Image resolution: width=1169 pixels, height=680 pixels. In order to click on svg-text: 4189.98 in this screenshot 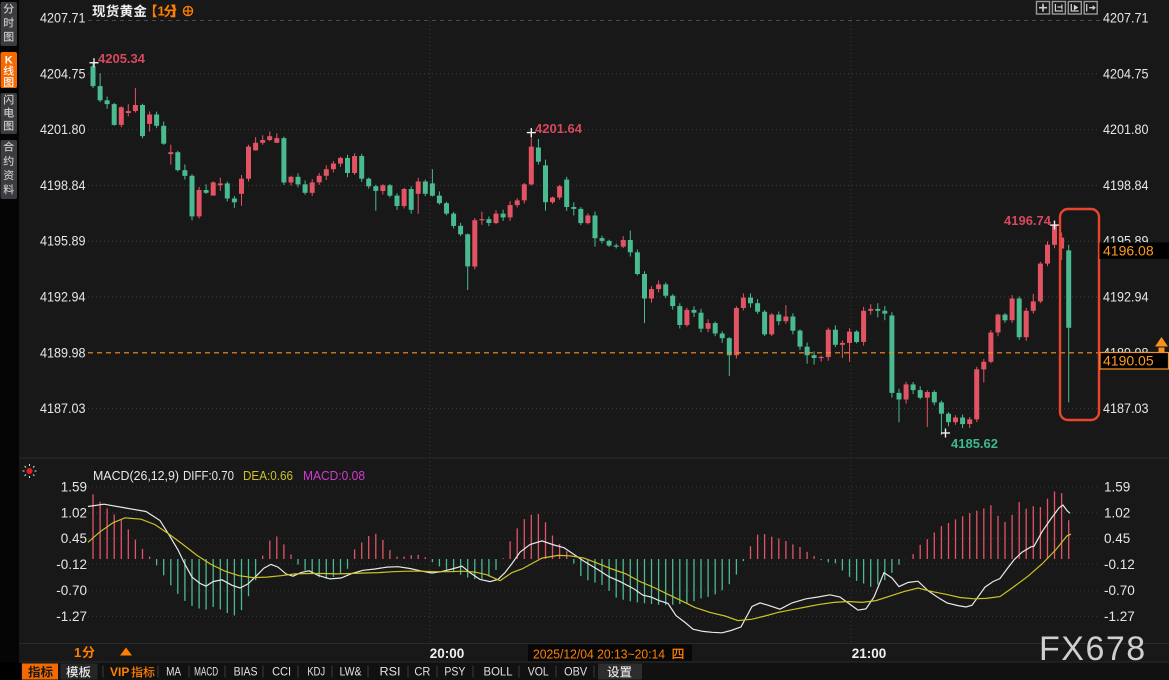, I will do `click(63, 352)`.